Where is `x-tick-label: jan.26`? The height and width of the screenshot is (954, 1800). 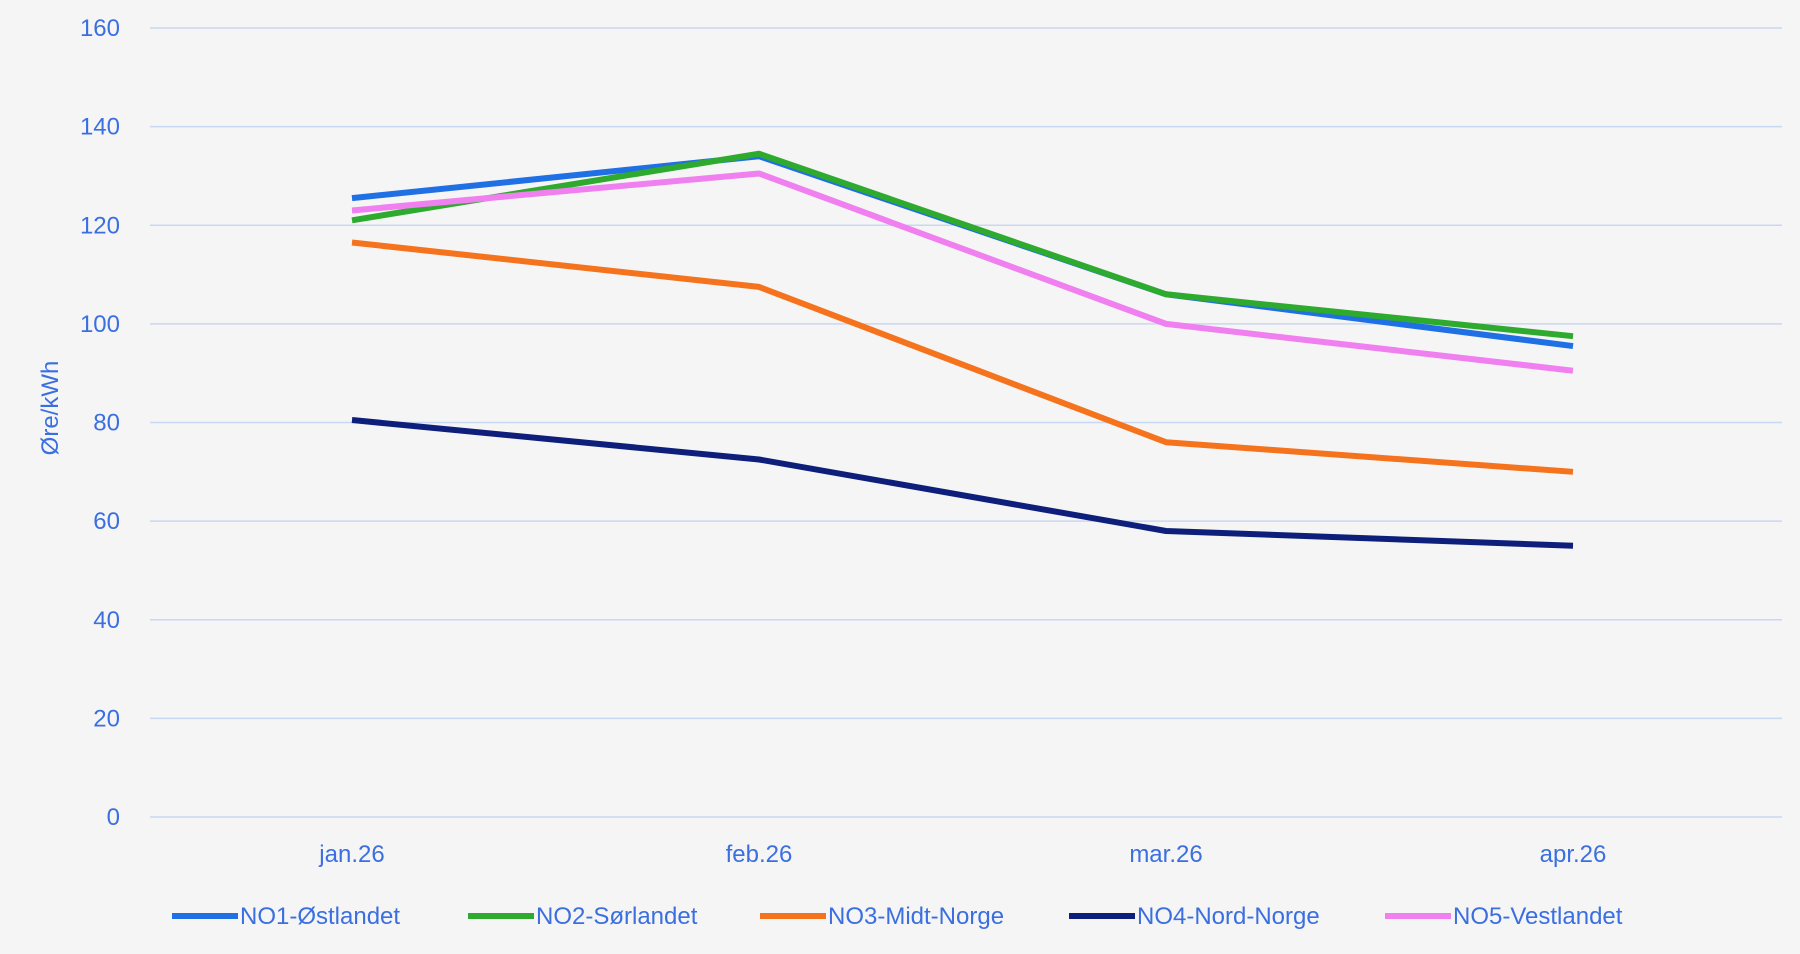
x-tick-label: jan.26 is located at coordinates (351, 854).